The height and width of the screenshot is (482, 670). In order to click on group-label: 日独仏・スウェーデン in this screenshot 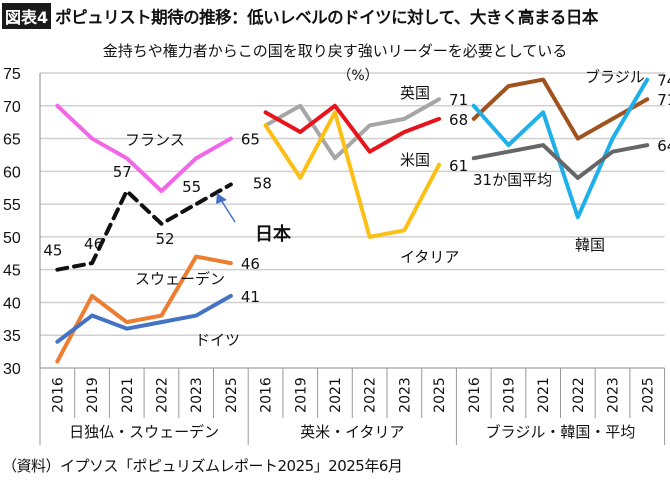, I will do `click(144, 432)`.